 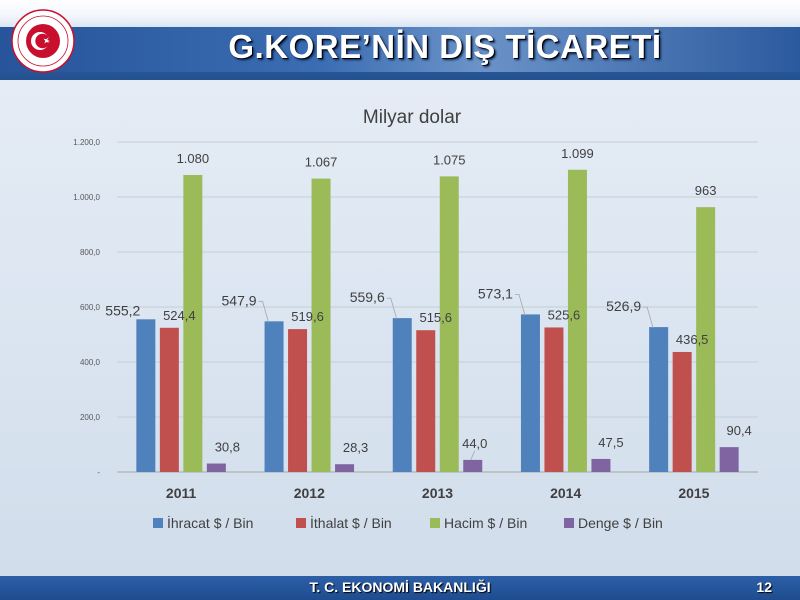 I want to click on data-label-denge: 90,4, so click(x=738, y=430).